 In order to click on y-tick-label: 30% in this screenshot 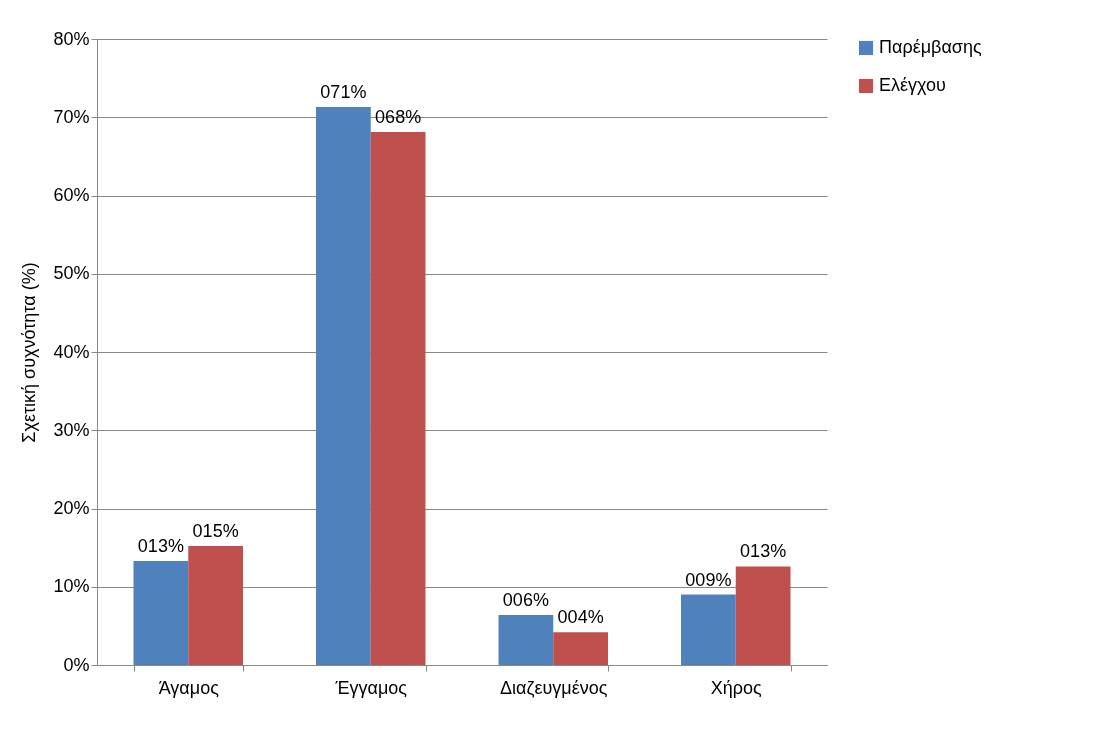, I will do `click(71, 429)`.